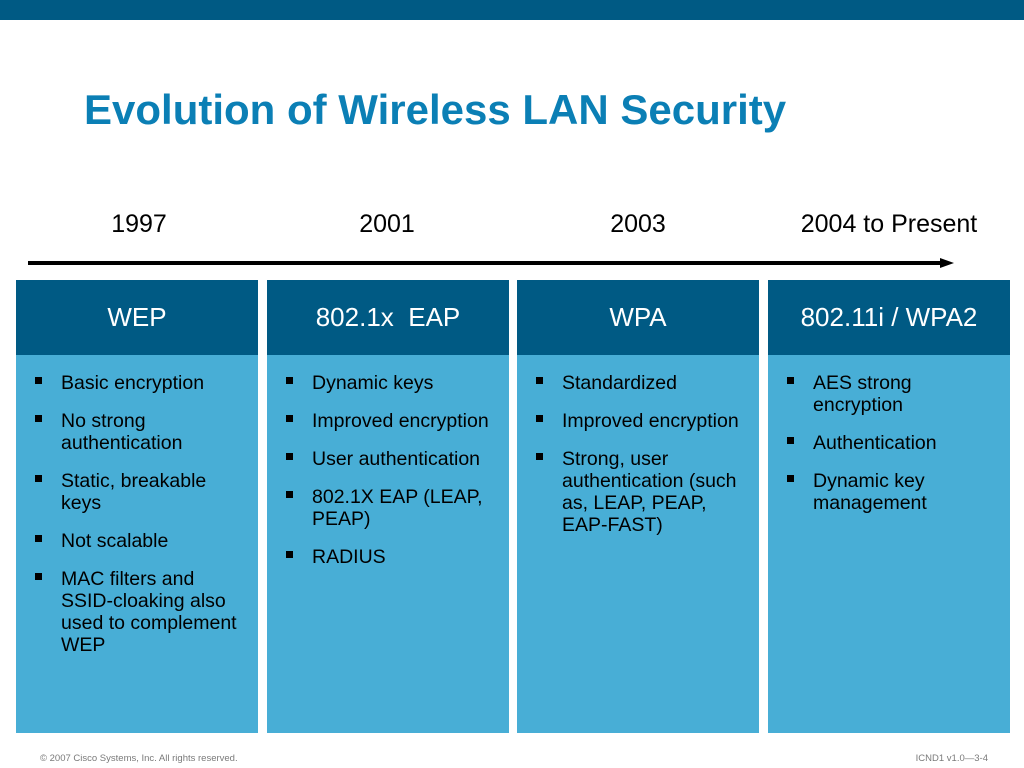  What do you see at coordinates (862, 394) in the screenshot?
I see `list-item-text: AES strong encryption` at bounding box center [862, 394].